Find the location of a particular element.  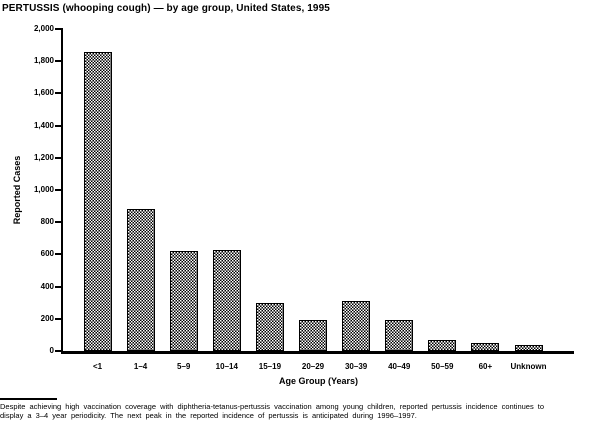

y-tick-label: 600 is located at coordinates (47, 254).